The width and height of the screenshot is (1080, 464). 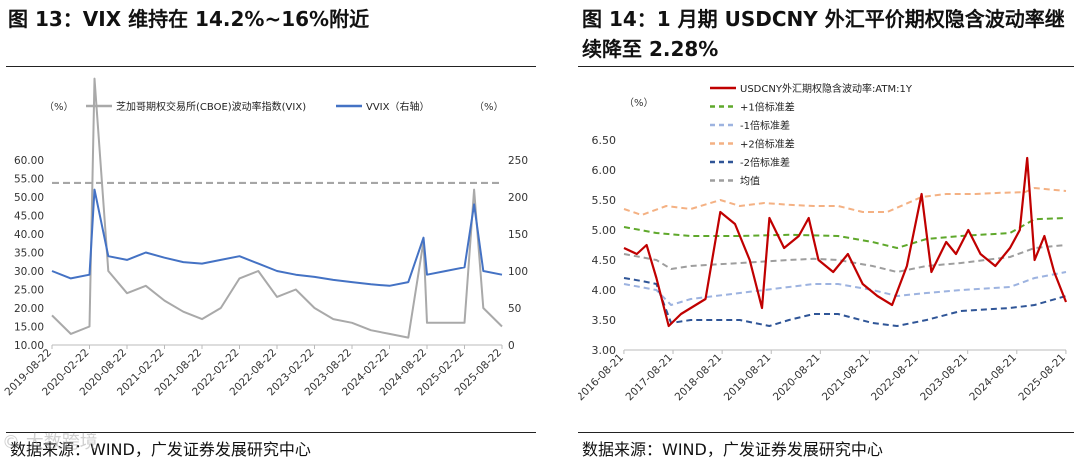 I want to click on mean-series, so click(x=845, y=258).